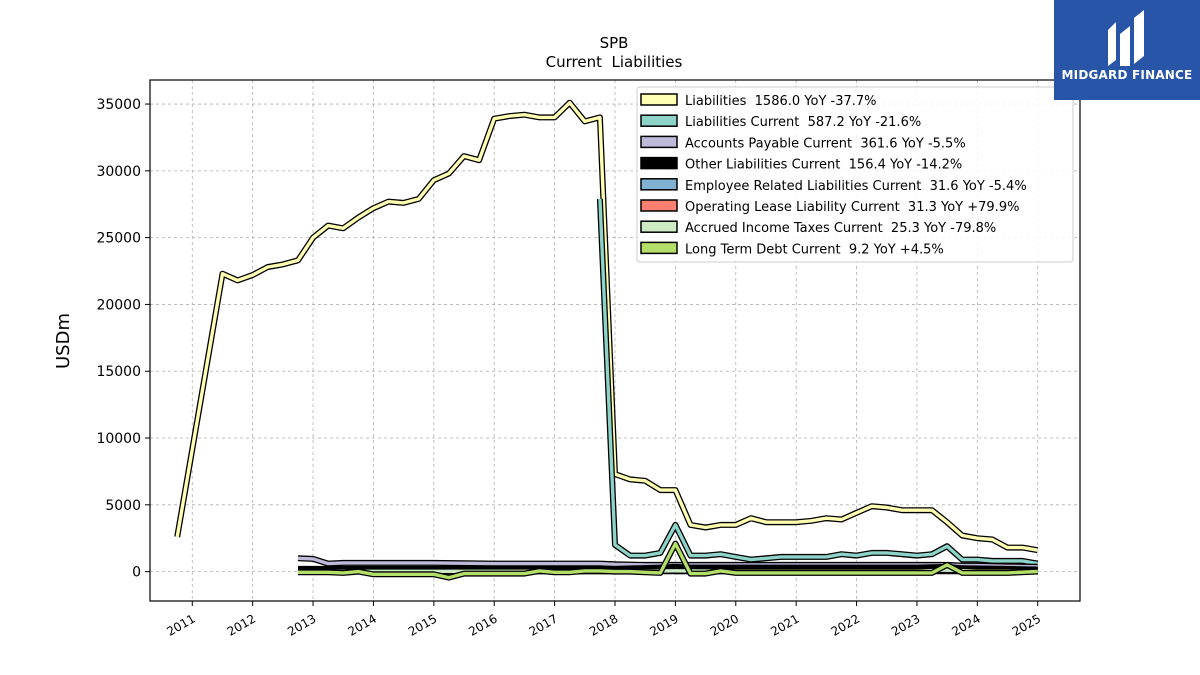 This screenshot has width=1200, height=675. I want to click on x-tick-label: 2022, so click(845, 624).